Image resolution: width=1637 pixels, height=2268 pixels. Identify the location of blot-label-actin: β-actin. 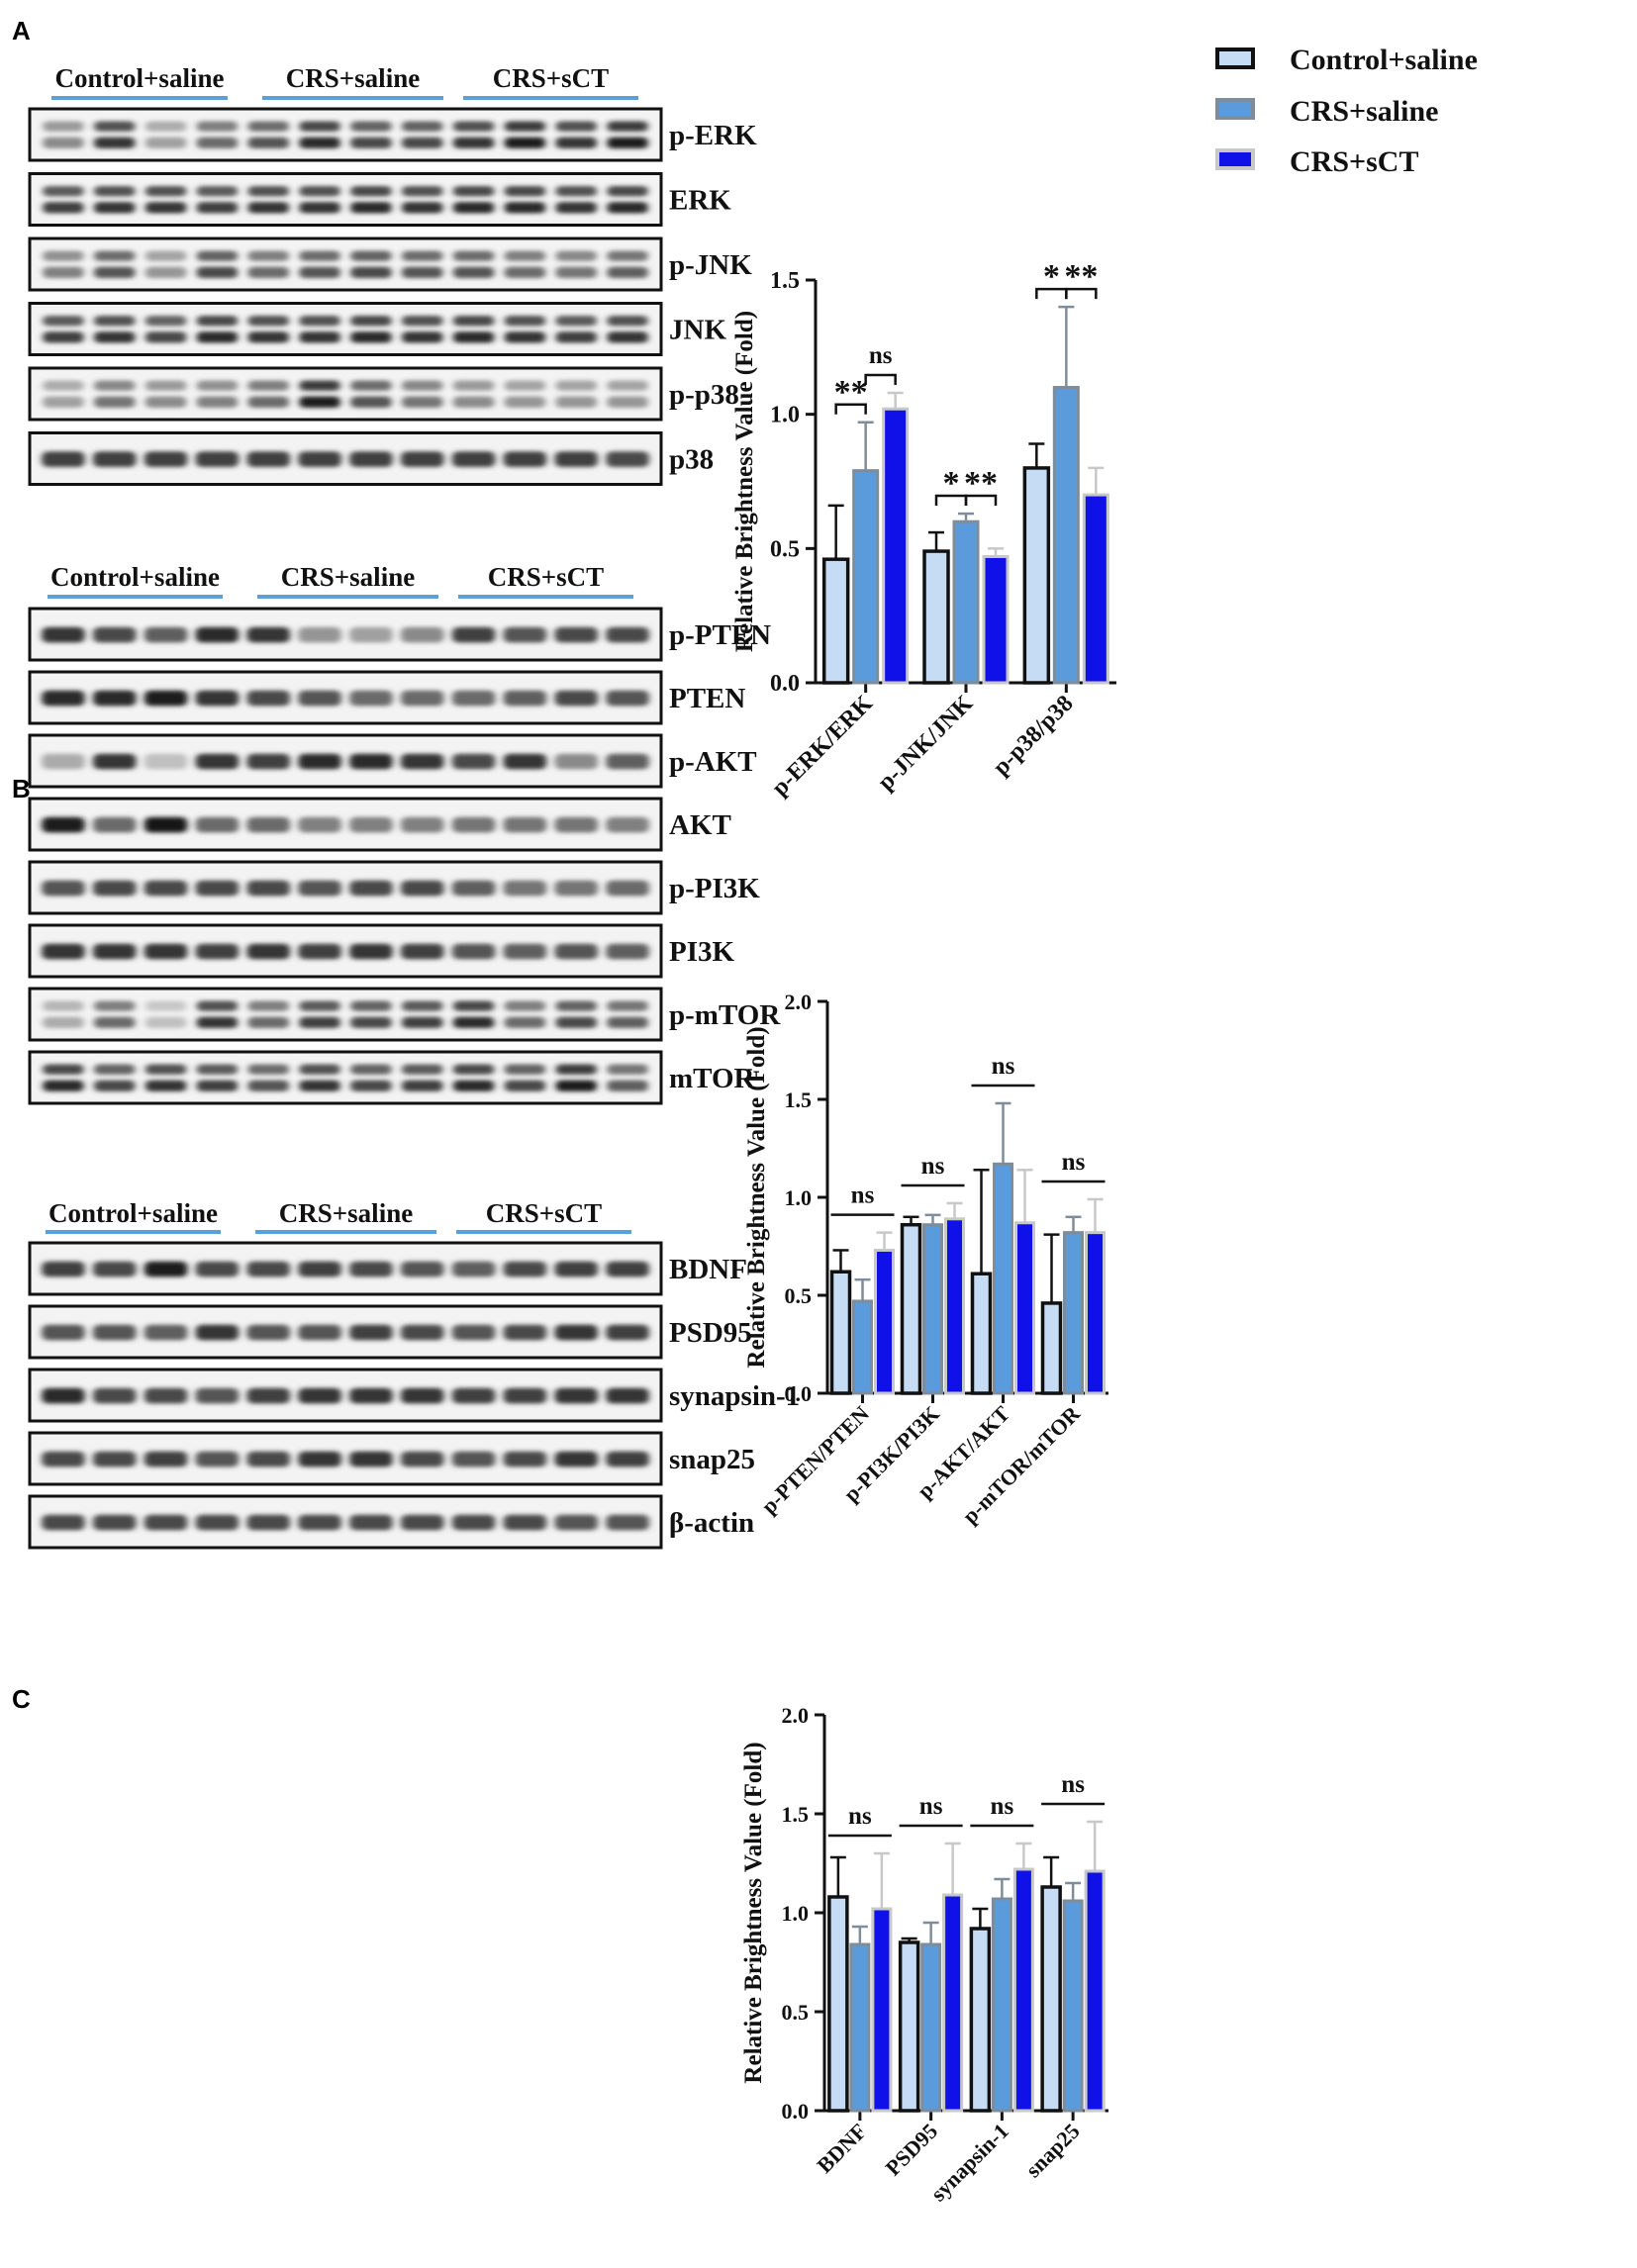
(711, 1523).